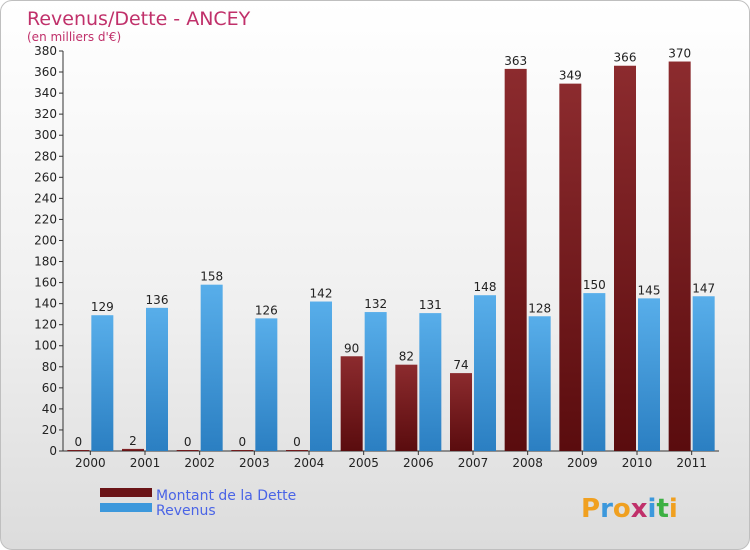 Image resolution: width=750 pixels, height=550 pixels. I want to click on x-tick-label: 2003, so click(254, 463).